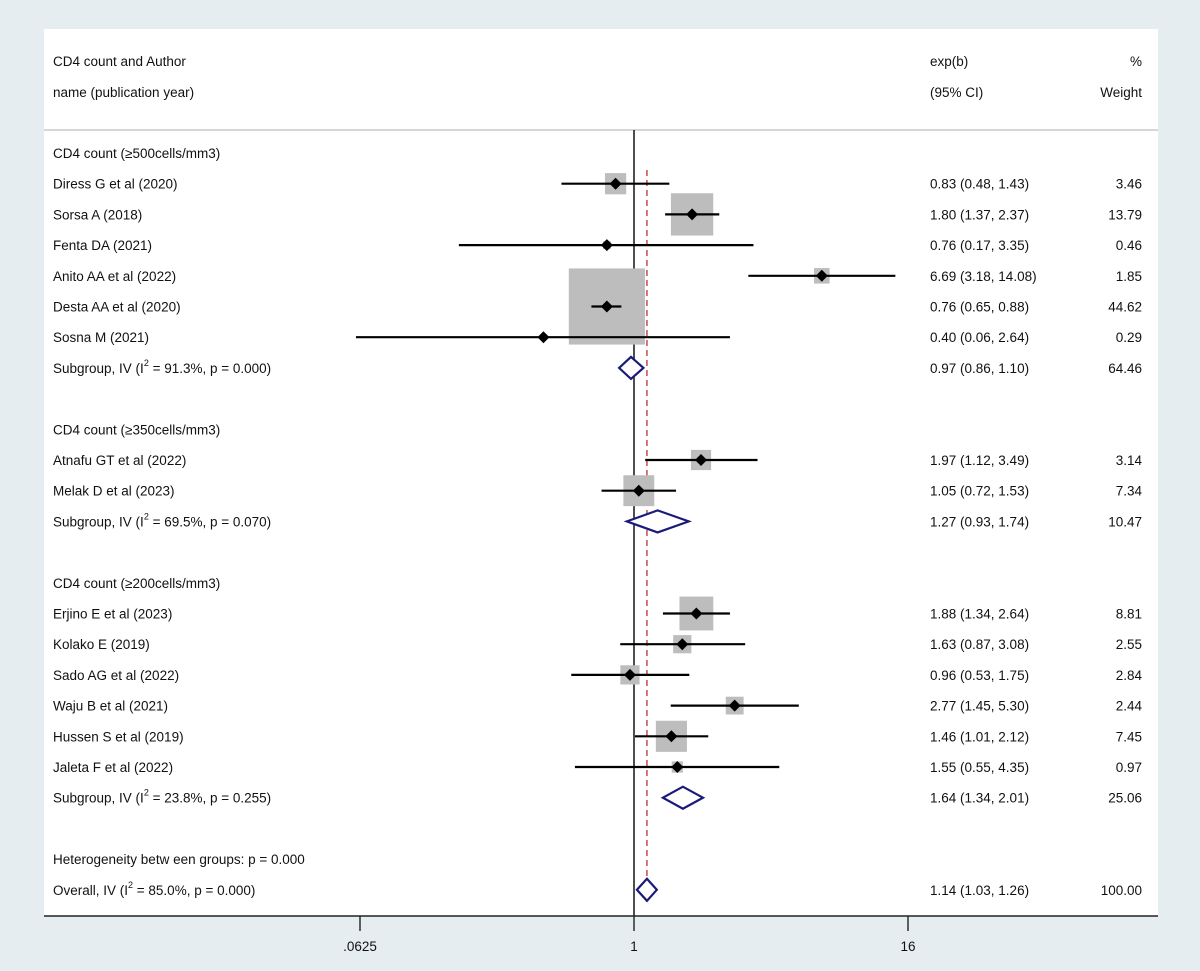 The width and height of the screenshot is (1200, 971). I want to click on effect-estimate-ci: 1.27 (0.93, 1.74), so click(979, 521).